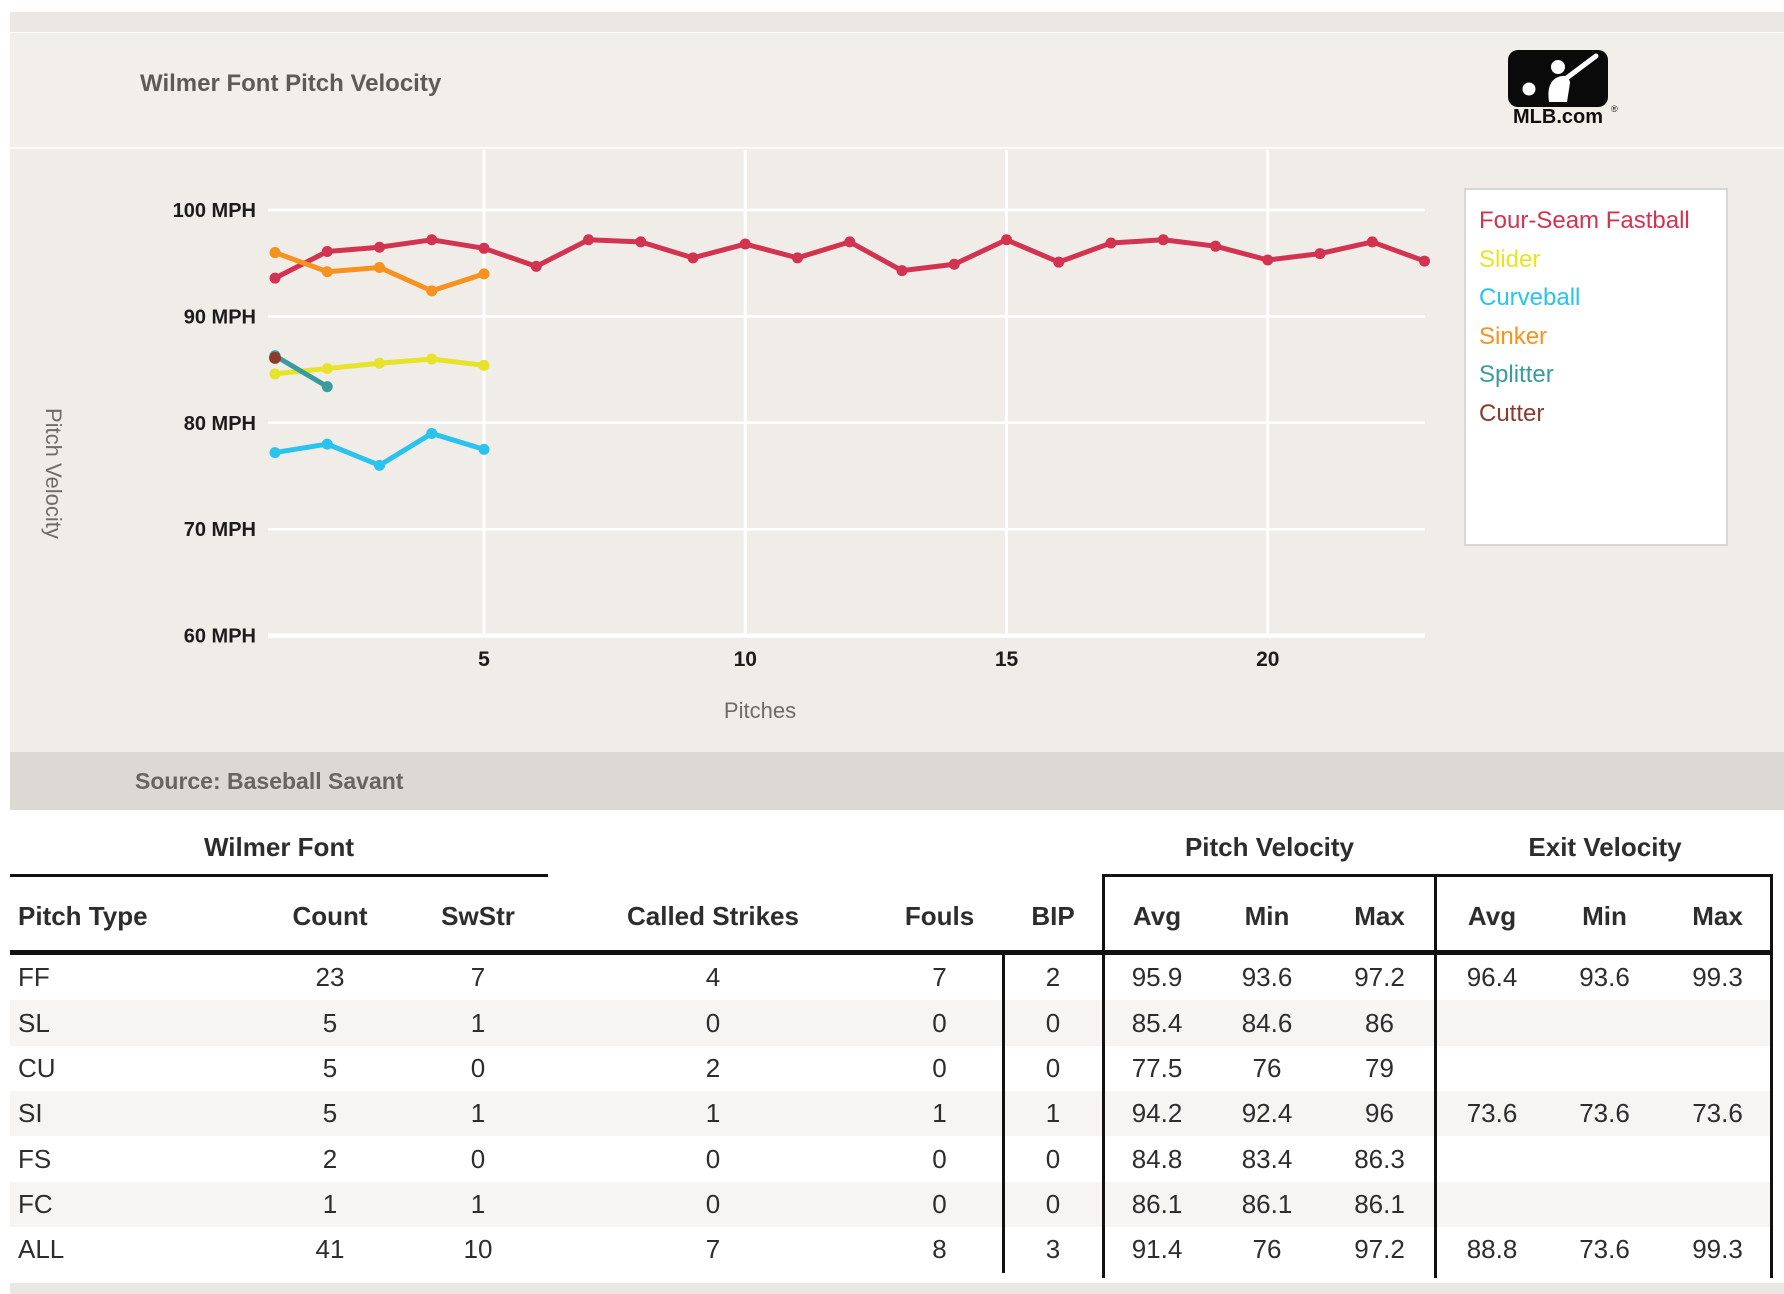  Describe the element at coordinates (1267, 977) in the screenshot. I see `table-cell: 93.6` at that location.